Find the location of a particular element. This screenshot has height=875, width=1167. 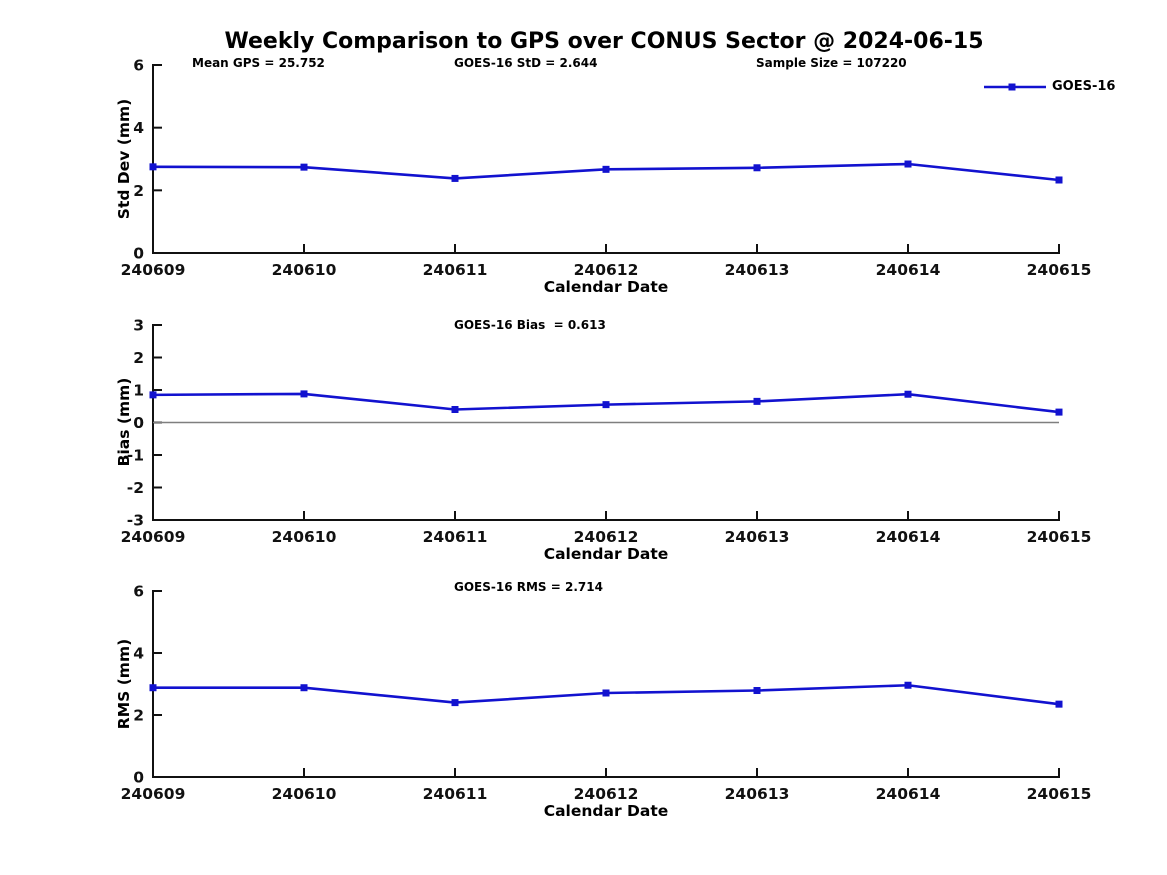

legend-line-marker-icon is located at coordinates (1015, 86).